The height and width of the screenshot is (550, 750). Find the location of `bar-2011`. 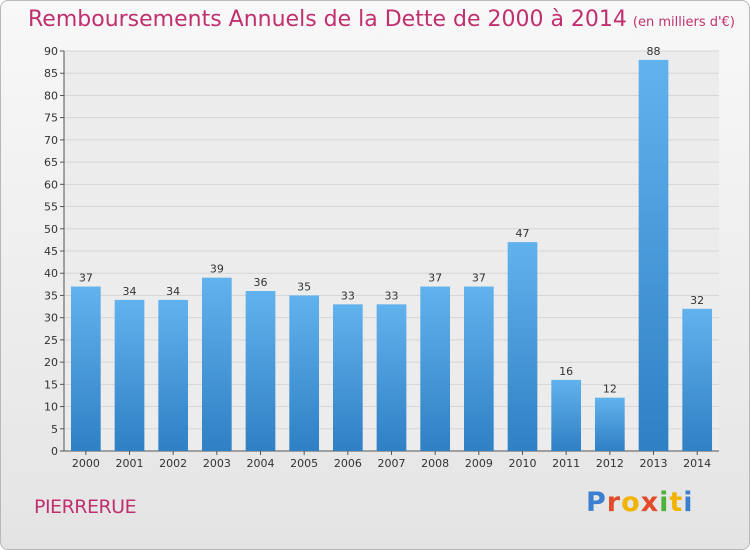

bar-2011 is located at coordinates (566, 415).